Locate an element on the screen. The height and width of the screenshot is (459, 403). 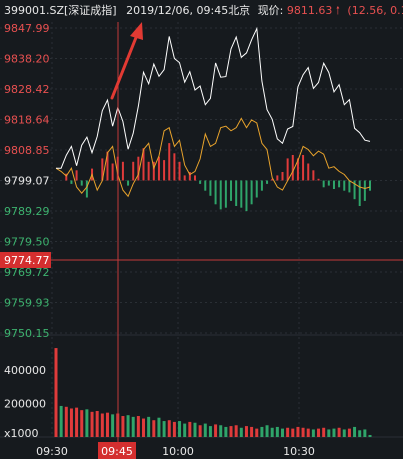
symbol-label: 399001.SZ[深证成指] is located at coordinates (60, 10).